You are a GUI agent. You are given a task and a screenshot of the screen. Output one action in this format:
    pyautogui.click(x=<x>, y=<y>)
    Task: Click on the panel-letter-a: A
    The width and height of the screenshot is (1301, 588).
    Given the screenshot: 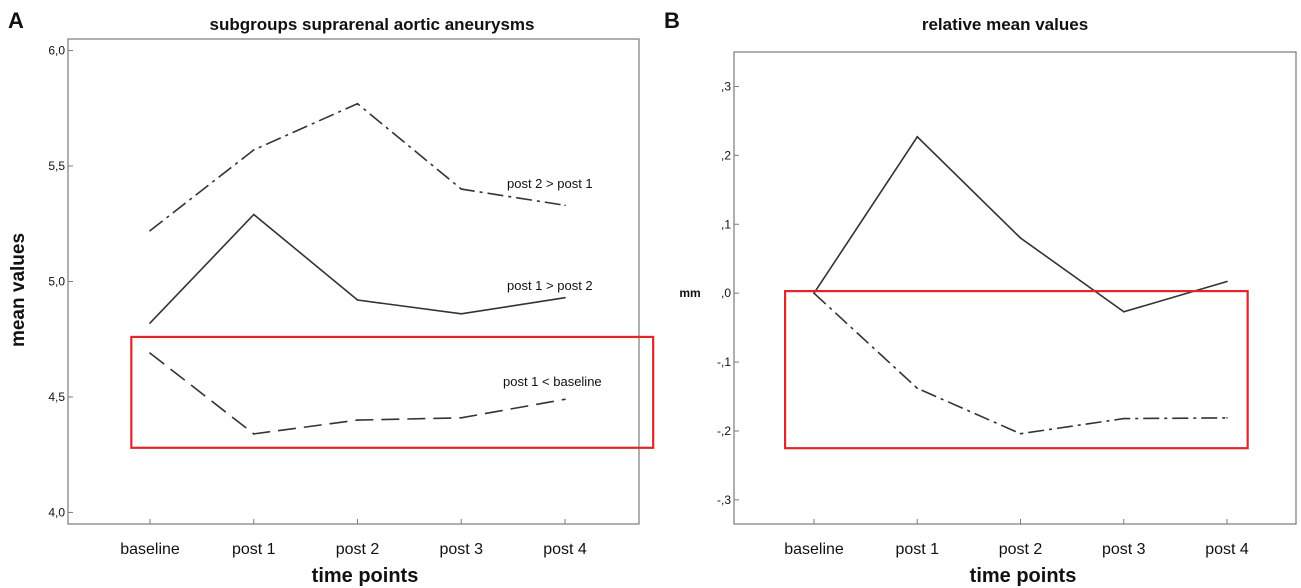 What is the action you would take?
    pyautogui.click(x=16, y=20)
    